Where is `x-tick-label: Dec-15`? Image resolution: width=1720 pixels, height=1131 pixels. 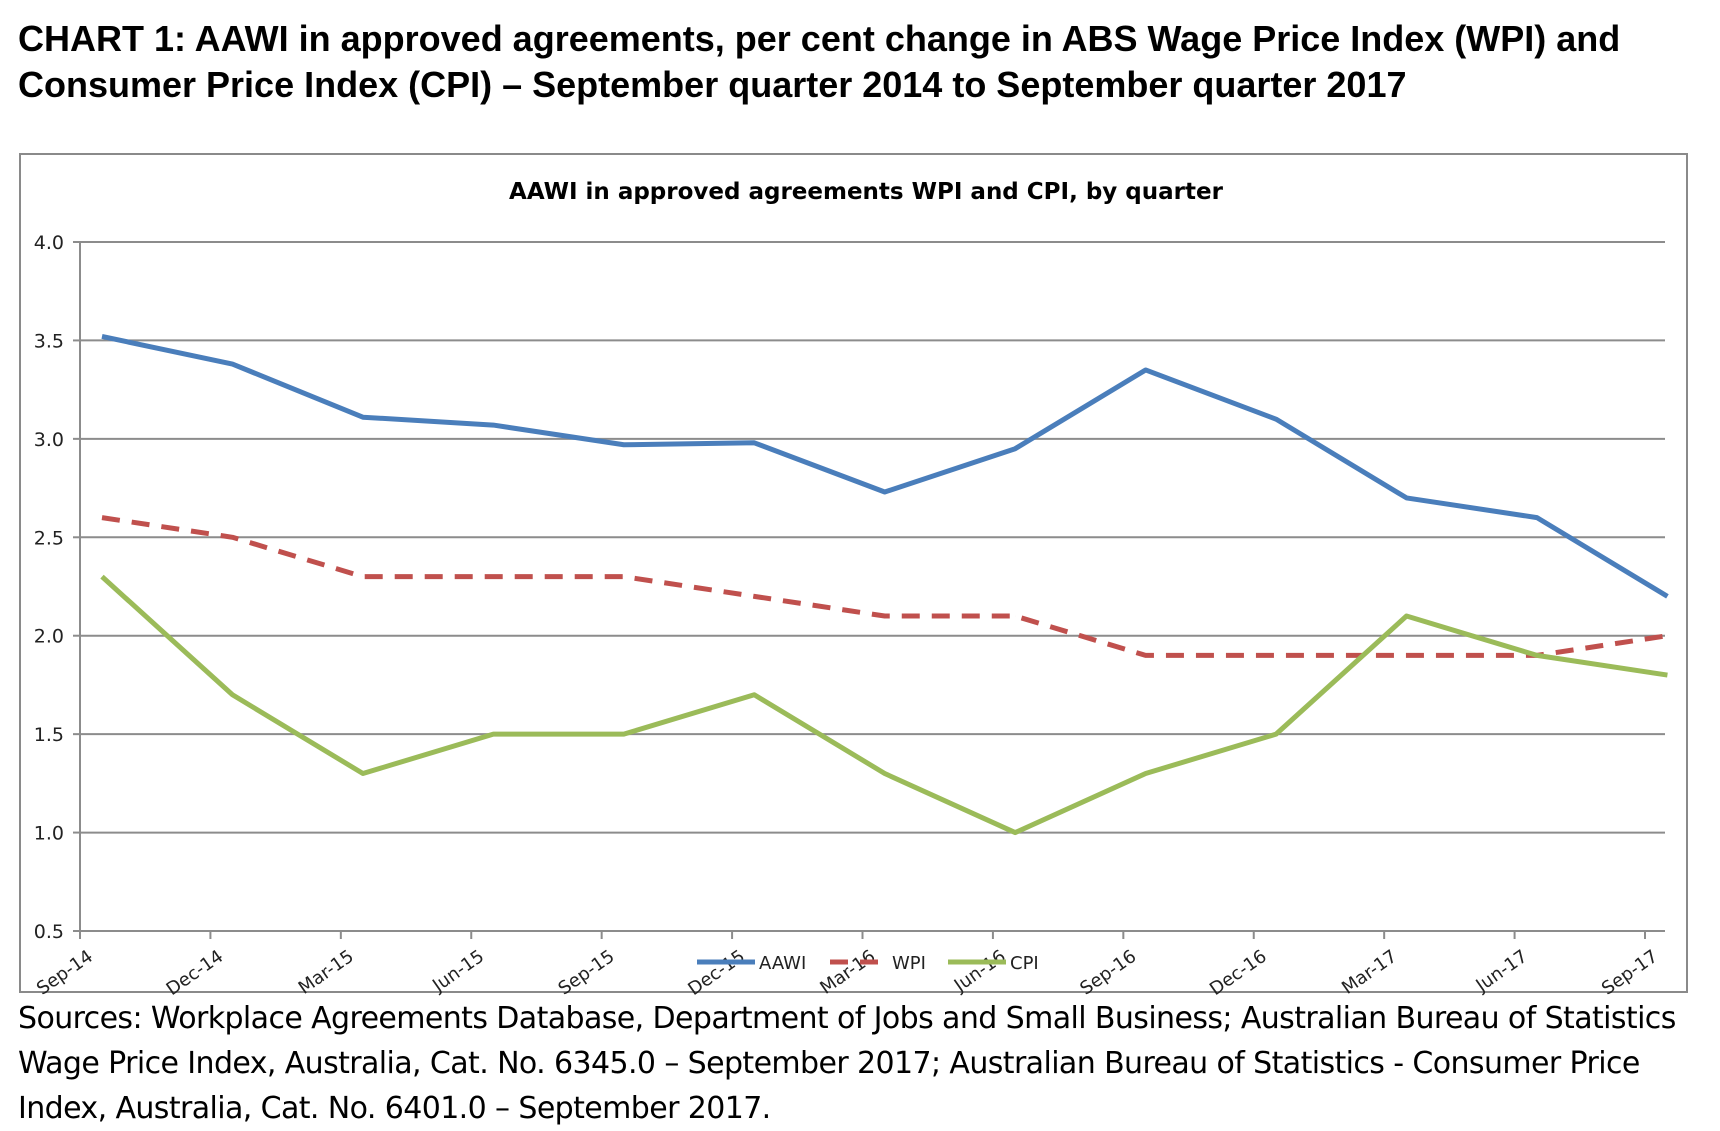
x-tick-label: Dec-15 is located at coordinates (716, 973).